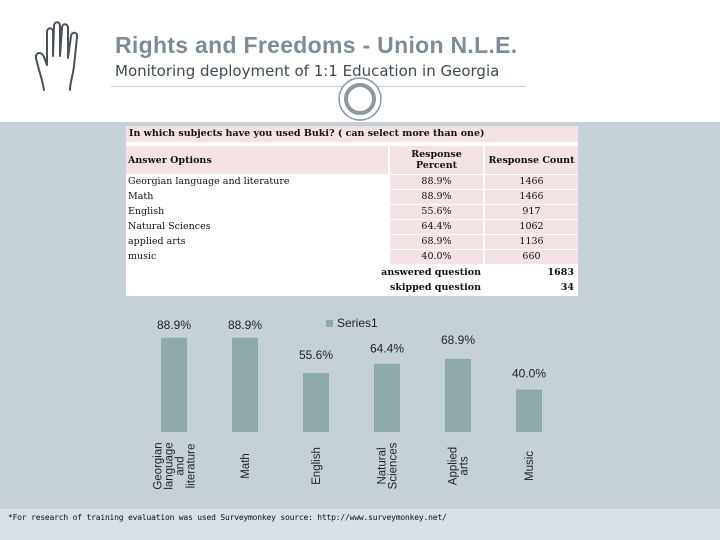  Describe the element at coordinates (388, 465) in the screenshot. I see `category-label: NaturalSciences` at that location.